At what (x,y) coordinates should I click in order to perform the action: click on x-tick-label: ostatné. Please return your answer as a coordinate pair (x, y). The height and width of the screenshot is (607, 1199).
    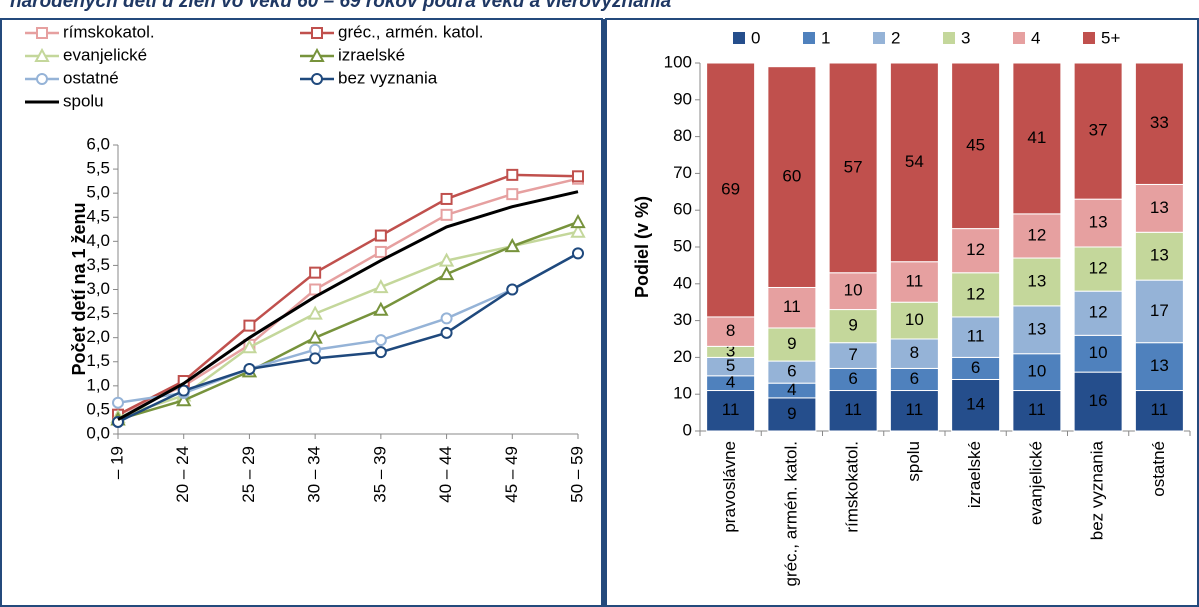
    Looking at the image, I should click on (1158, 469).